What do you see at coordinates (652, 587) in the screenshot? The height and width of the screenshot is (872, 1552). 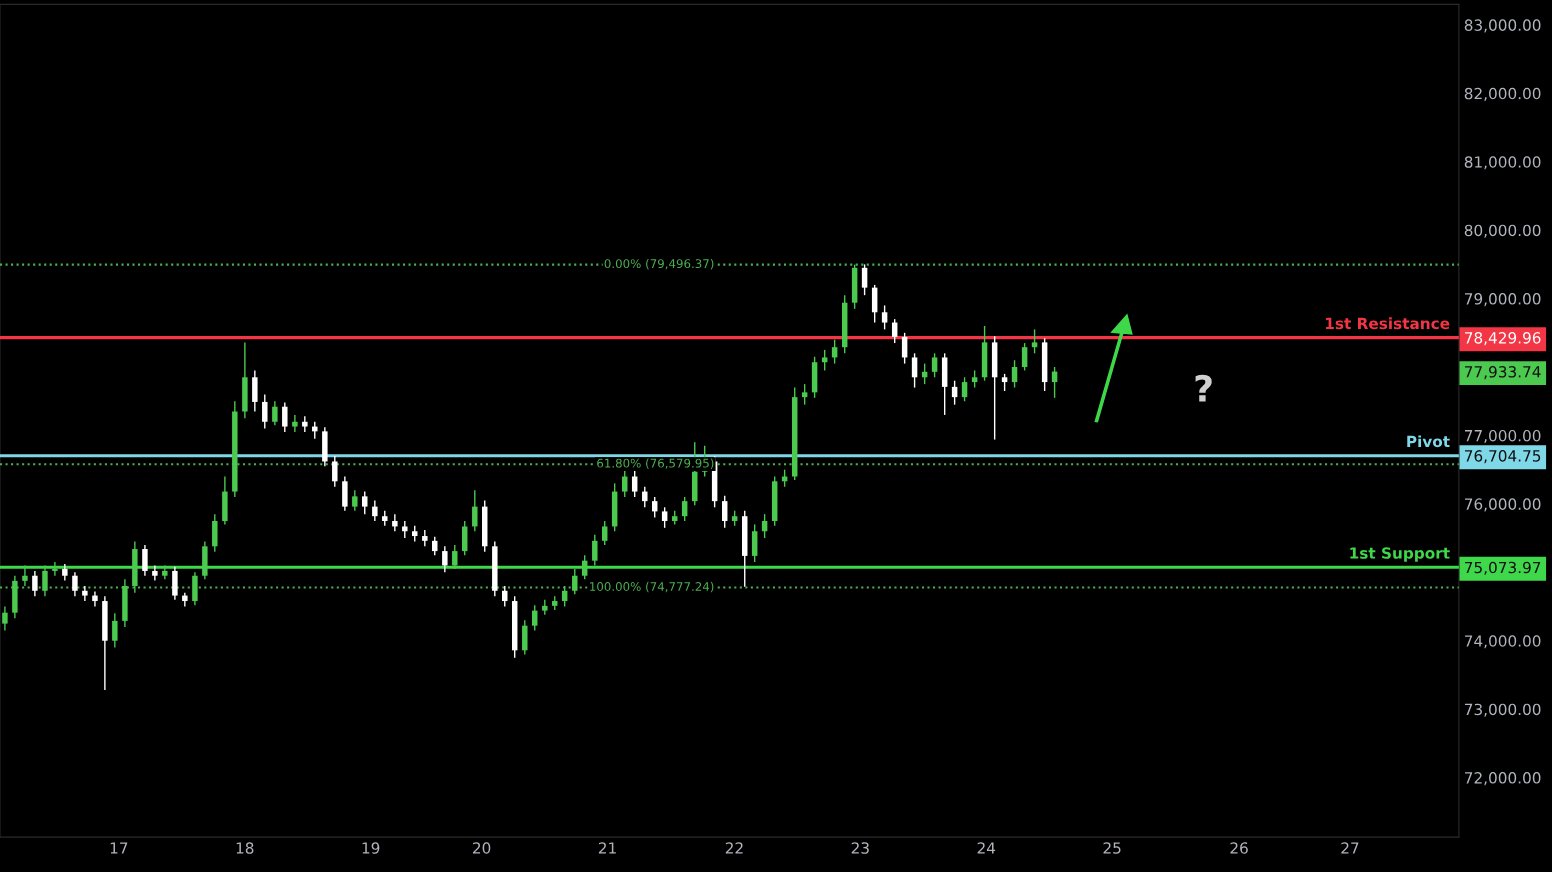 I see `ref-line-label: 100.00% (74,777.24)` at bounding box center [652, 587].